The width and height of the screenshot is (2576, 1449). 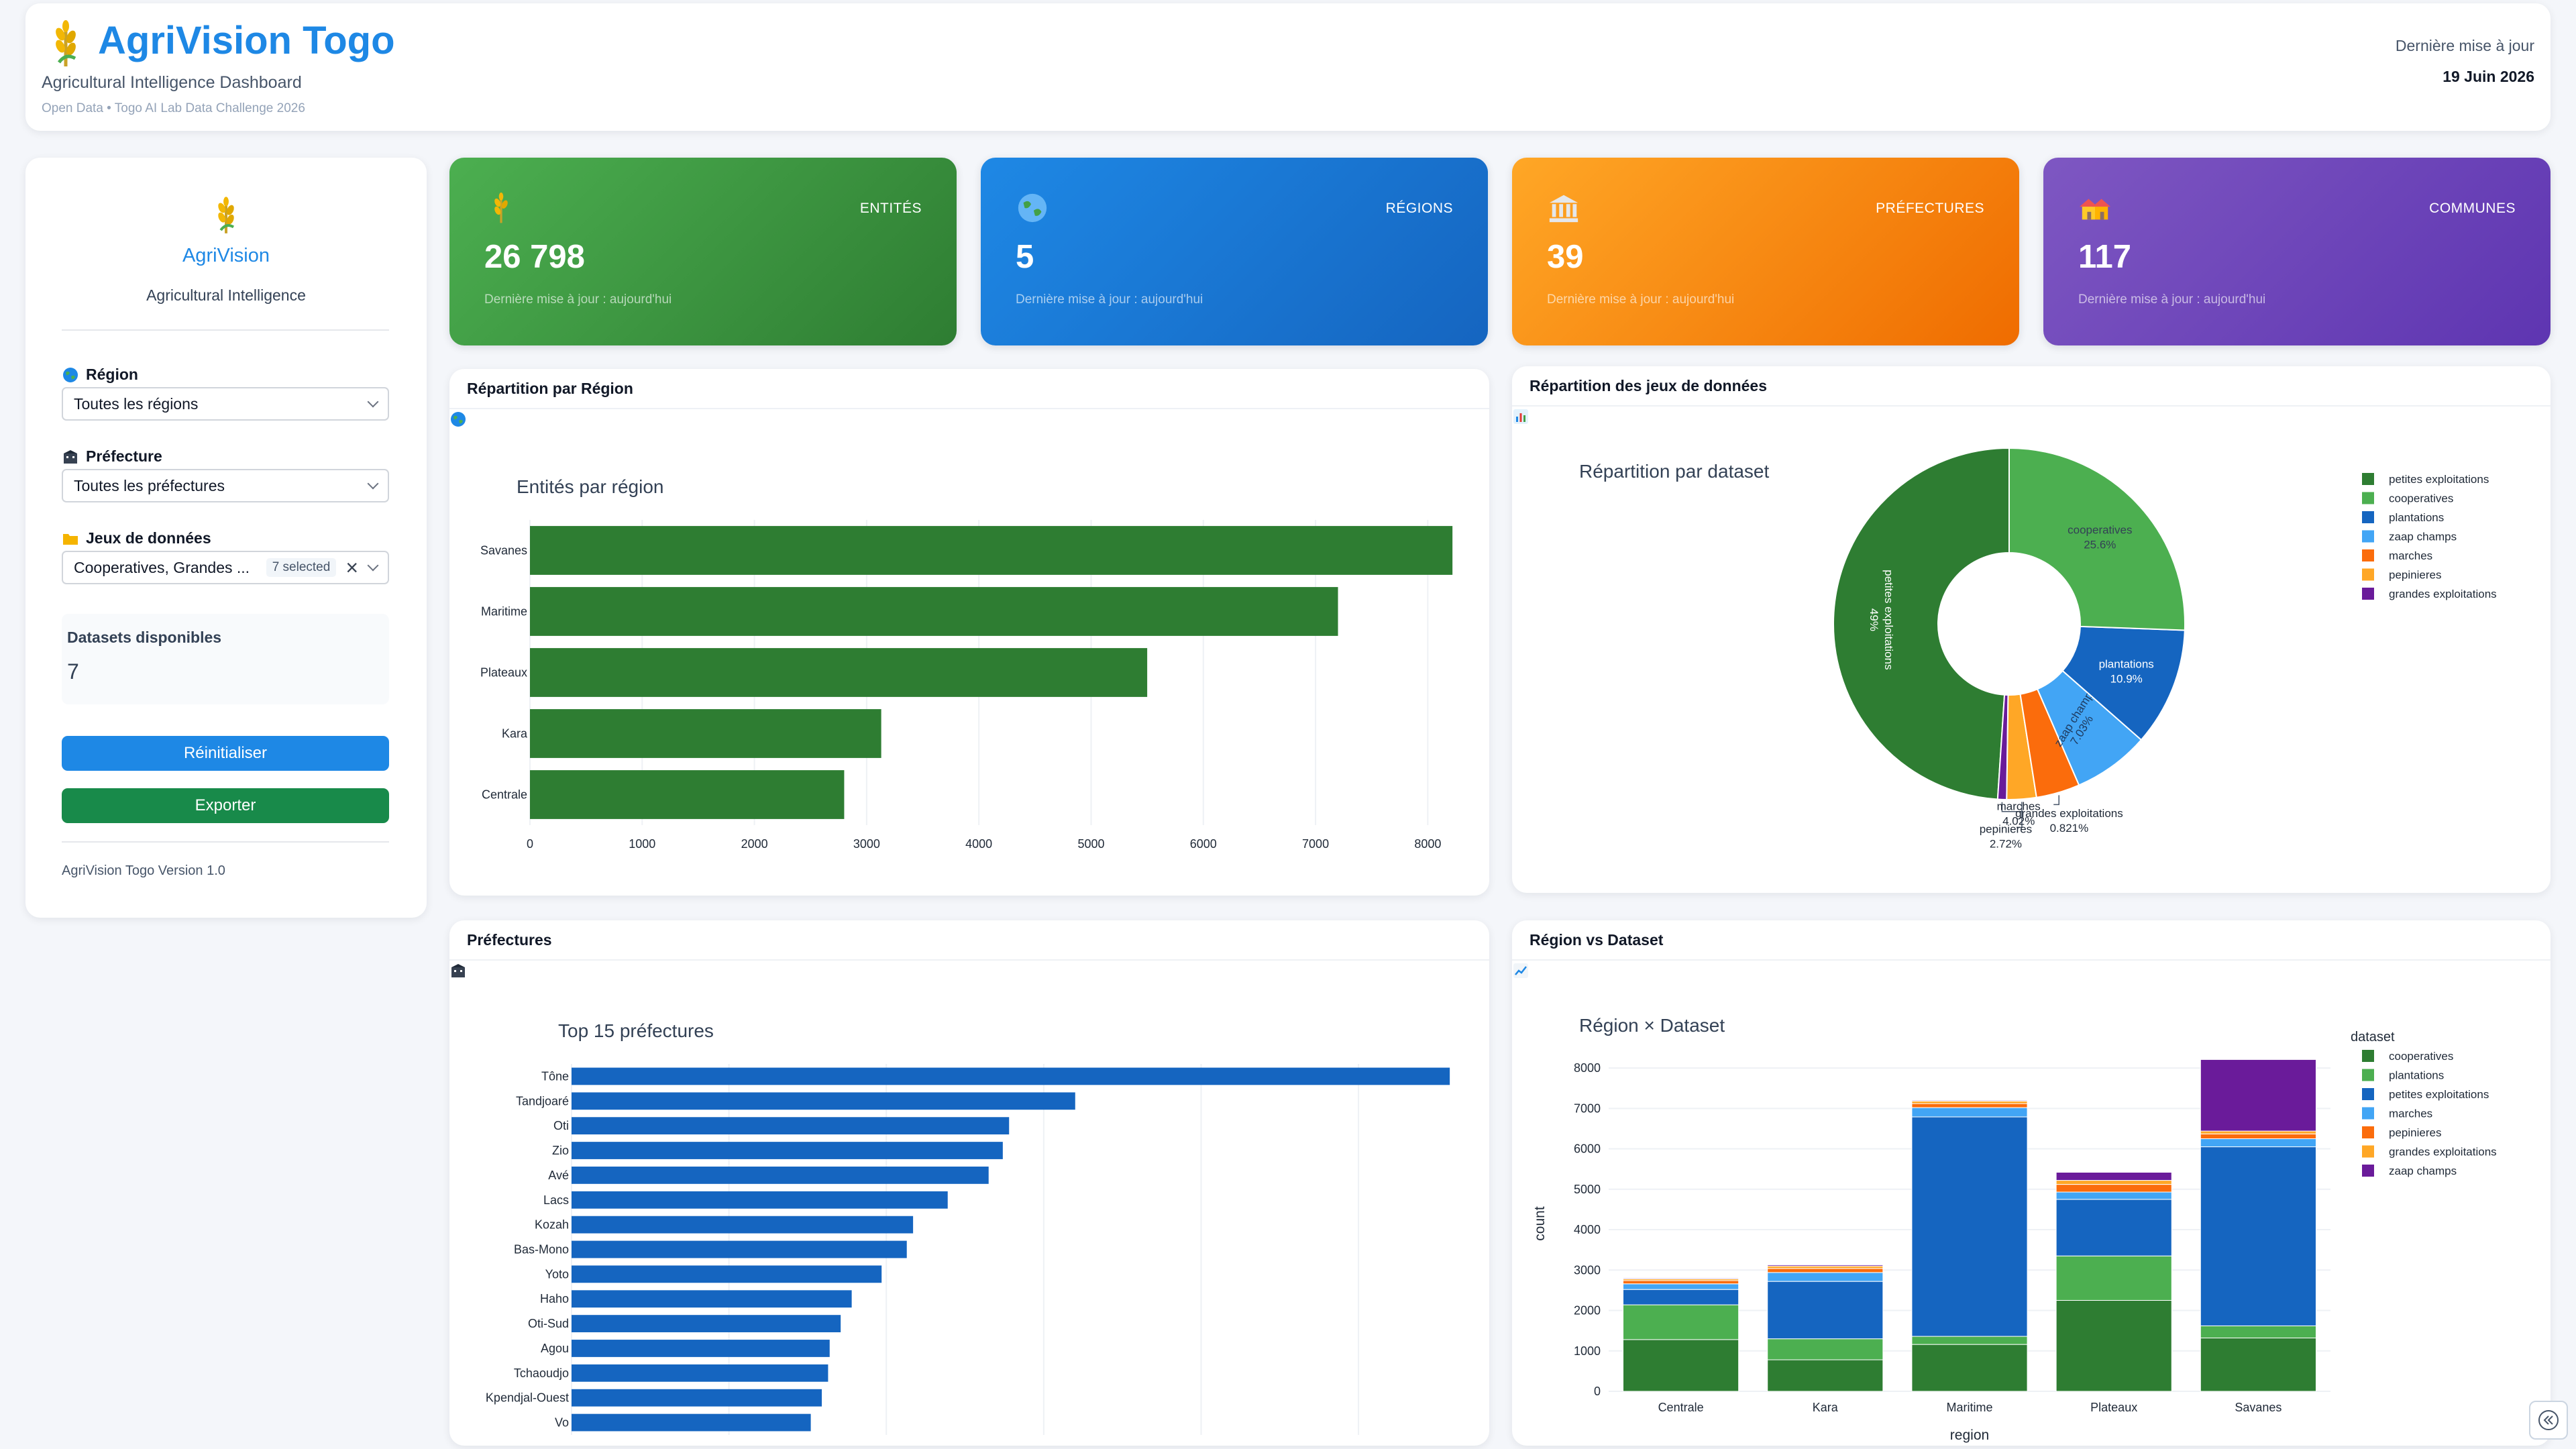 What do you see at coordinates (351, 567) in the screenshot?
I see `clear-selection-icon: ×` at bounding box center [351, 567].